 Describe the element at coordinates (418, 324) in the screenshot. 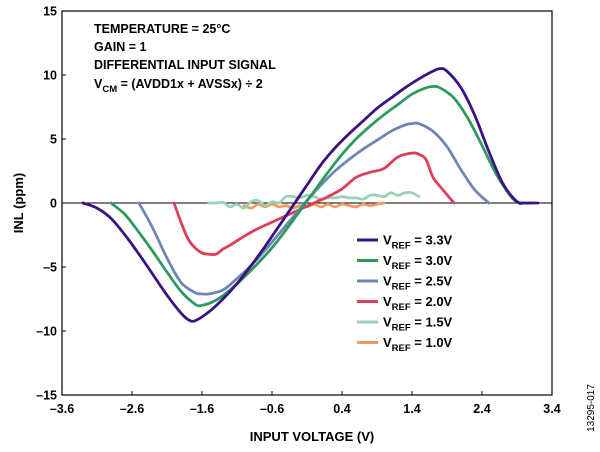

I see `legend-label-vref-1-5v: VREF = 1.5V` at that location.